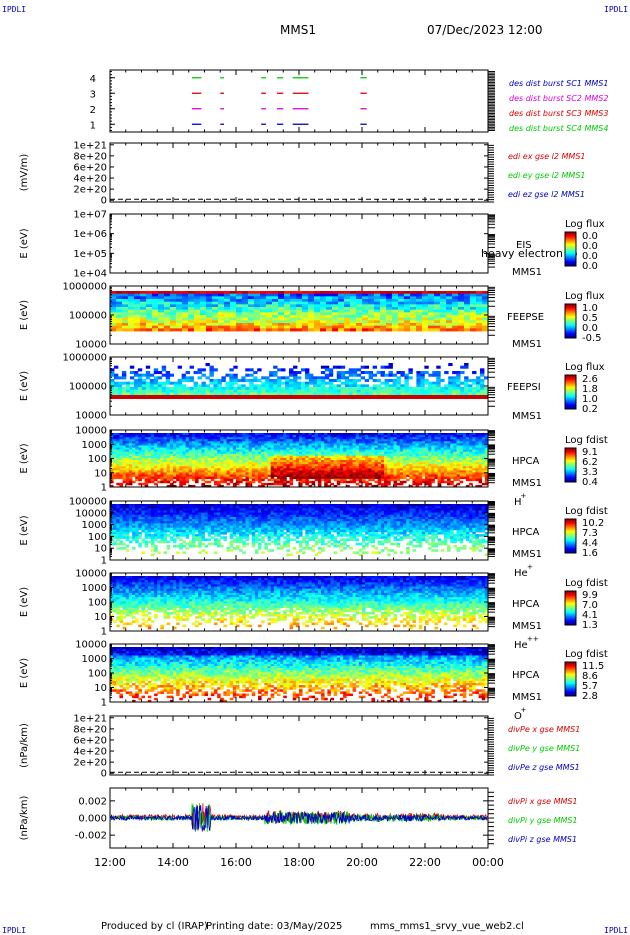  What do you see at coordinates (590, 266) in the screenshot?
I see `eis-colorbar-tick: 0.0` at bounding box center [590, 266].